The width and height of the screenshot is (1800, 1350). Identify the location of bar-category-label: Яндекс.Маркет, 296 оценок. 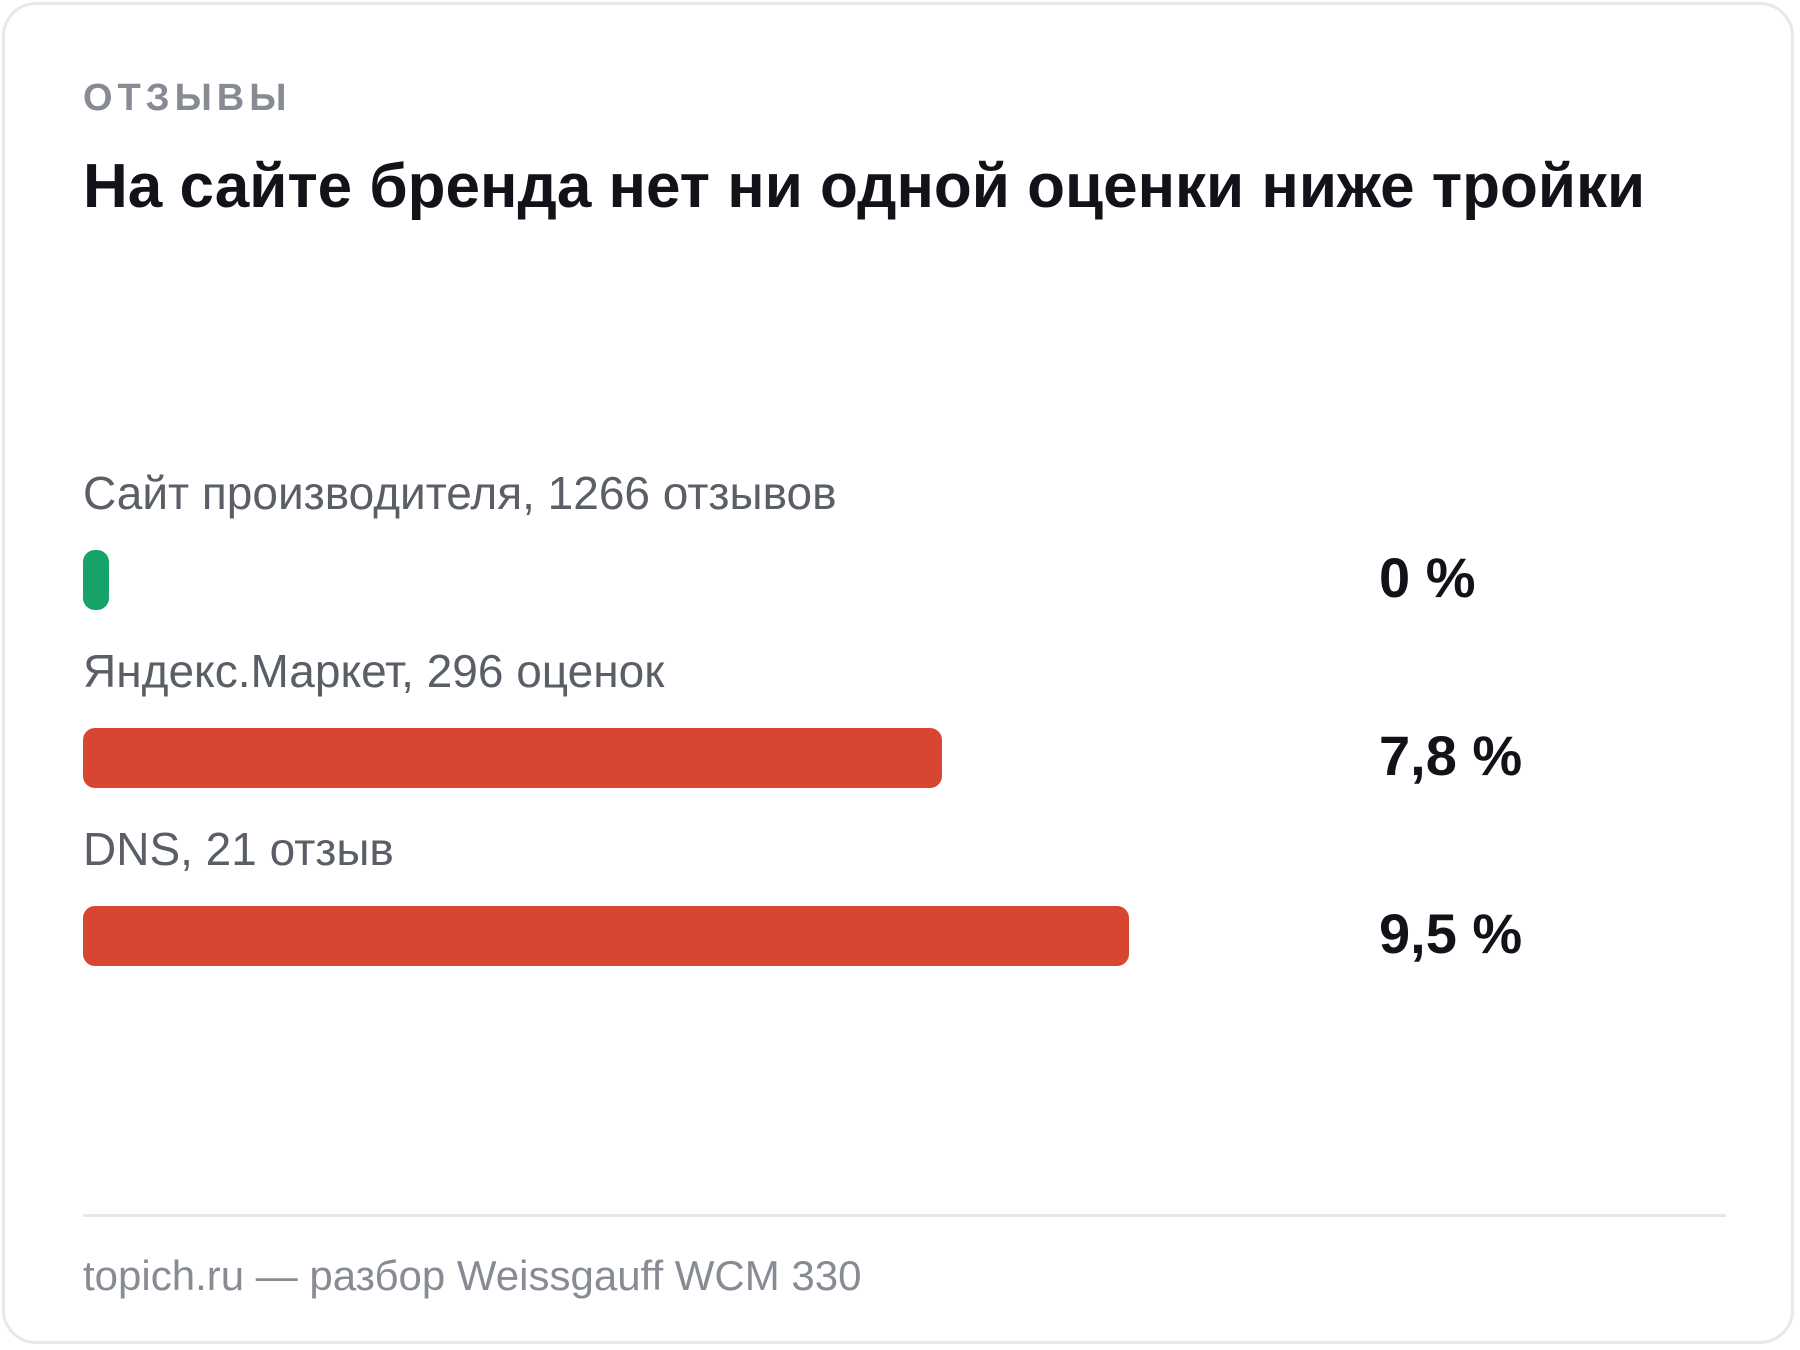
(374, 671).